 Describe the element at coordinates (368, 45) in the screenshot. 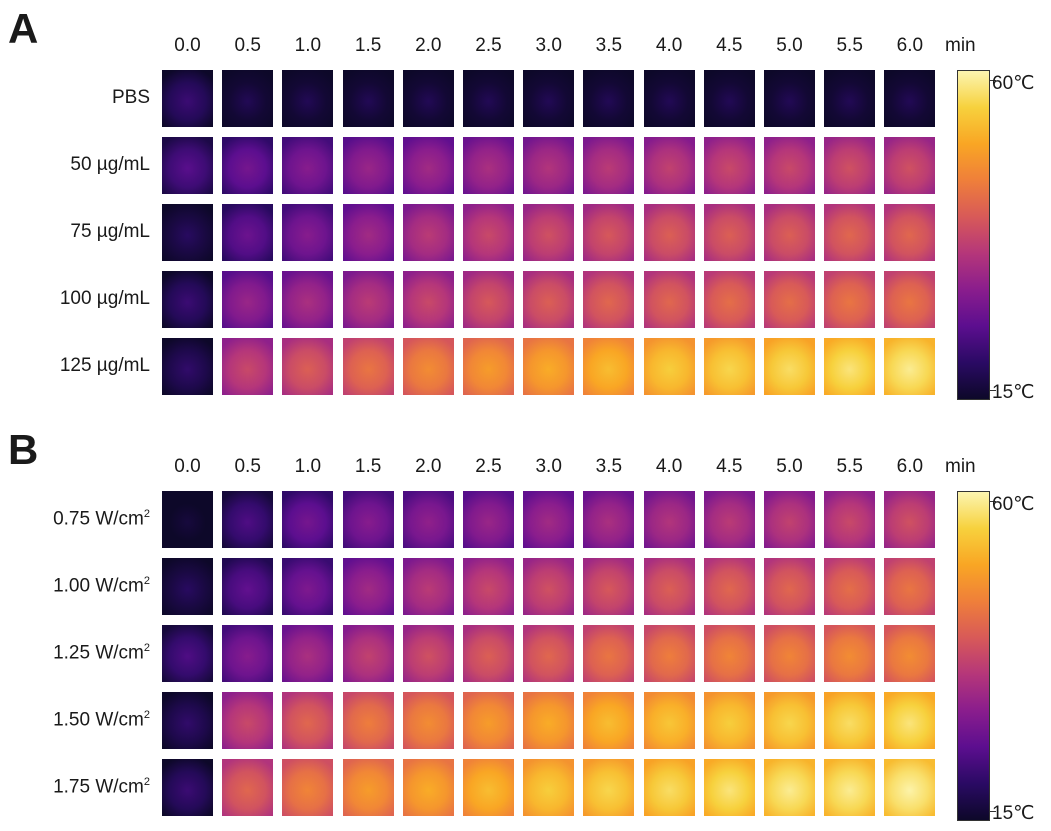

I see `time-tick-label: 1.5` at that location.